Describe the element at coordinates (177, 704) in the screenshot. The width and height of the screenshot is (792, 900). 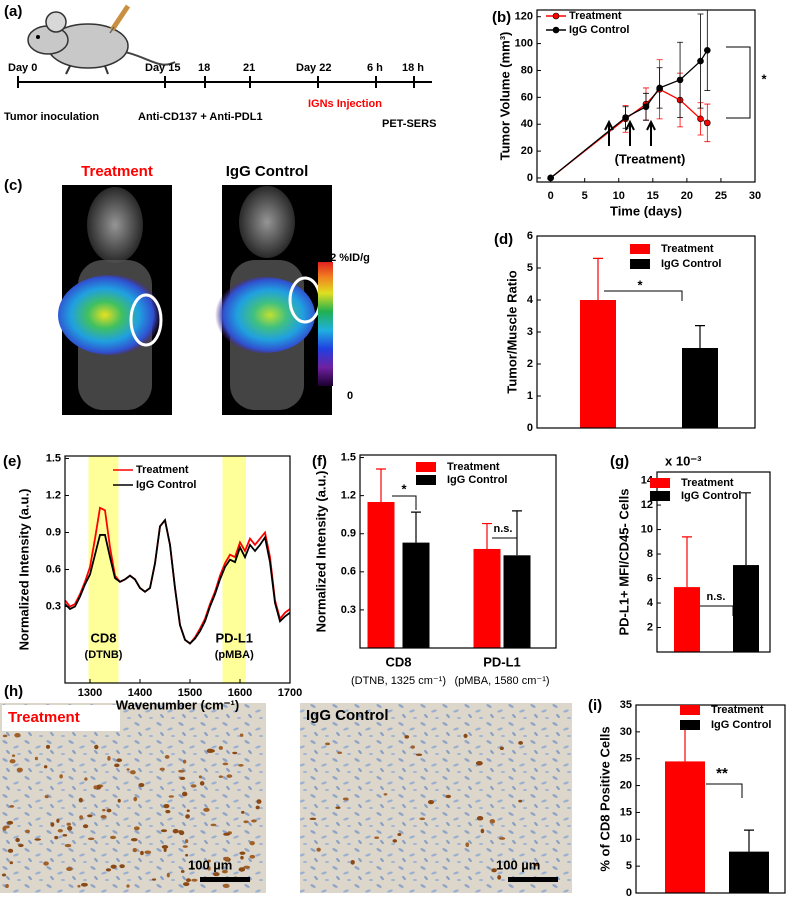
I see `x-axis-label: Wavenumber (cm⁻¹)` at that location.